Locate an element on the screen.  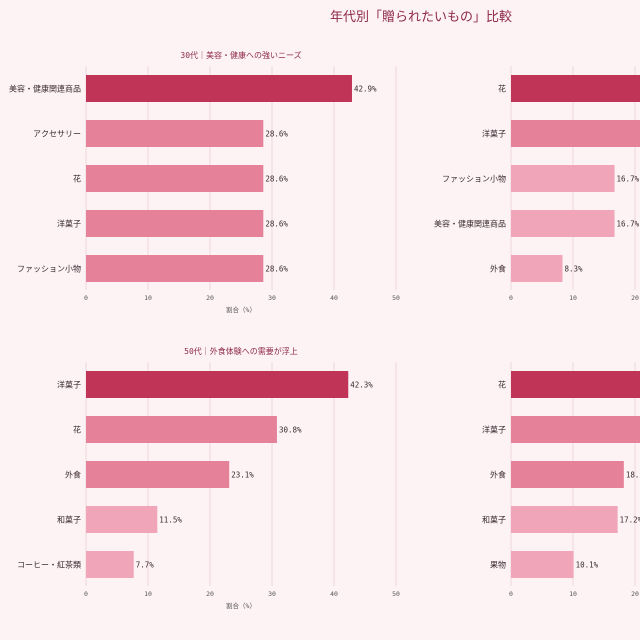
panel-3-value-label-3: 11.5% is located at coordinates (170, 520).